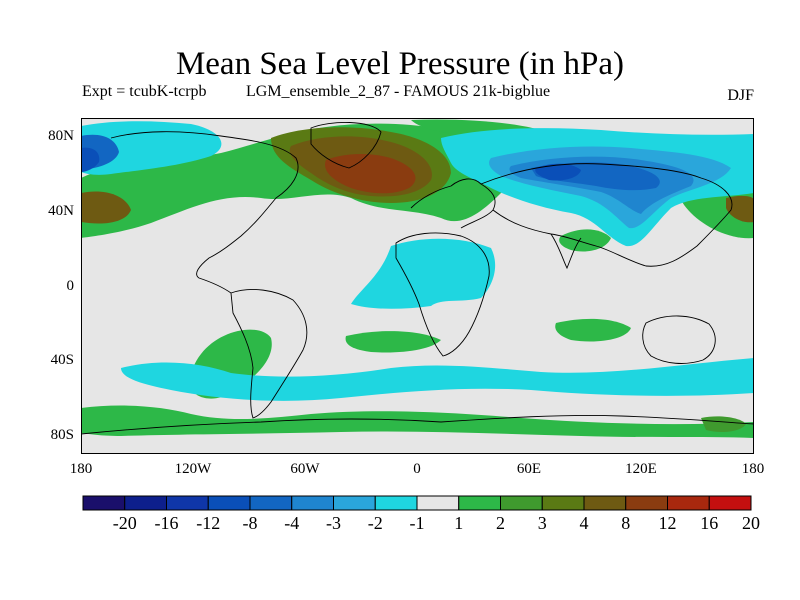 This screenshot has height=600, width=800. Describe the element at coordinates (90, 159) in the screenshot. I see `contour-neg-4-alaska` at that location.